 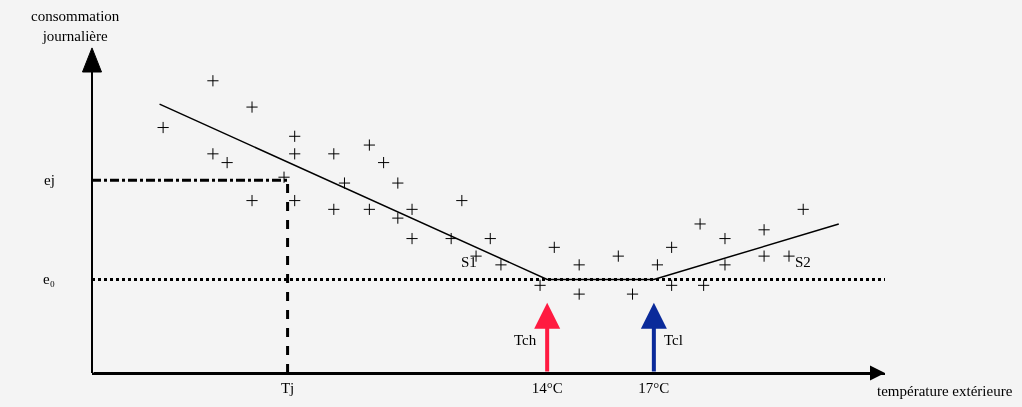 I want to click on annotation: Tch, so click(x=525, y=340).